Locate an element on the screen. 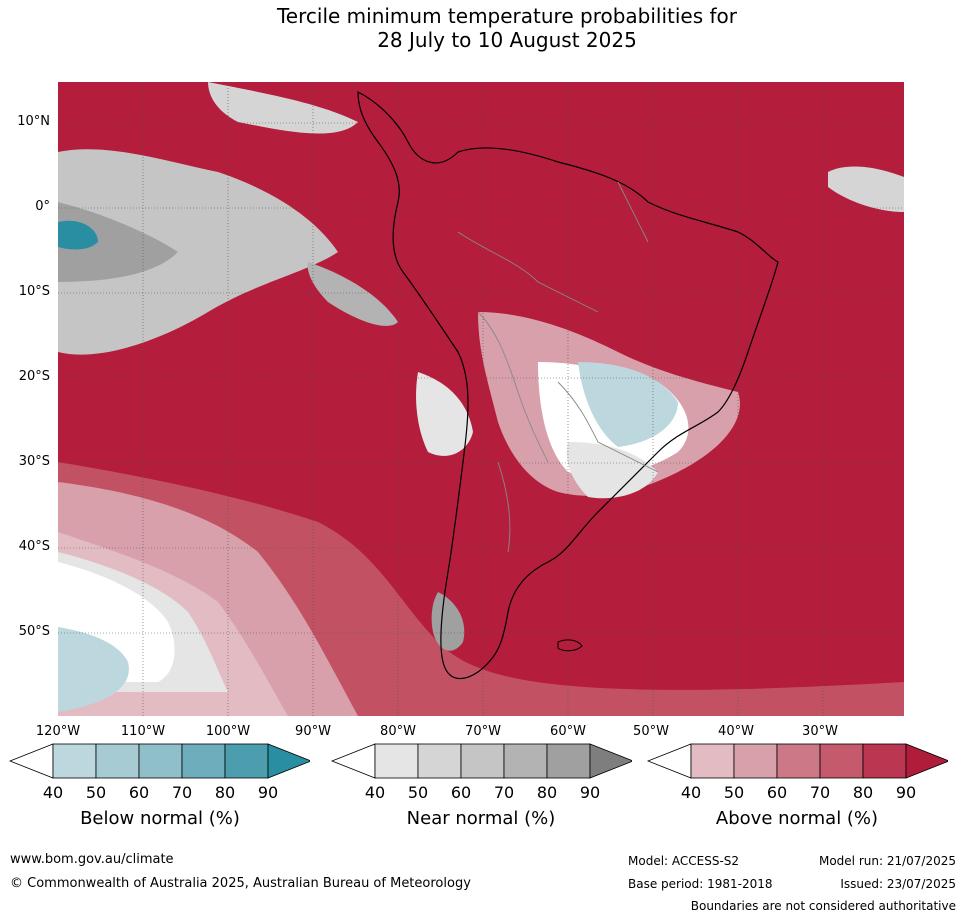  colorbar-title-below: Below normal (%) is located at coordinates (160, 818).